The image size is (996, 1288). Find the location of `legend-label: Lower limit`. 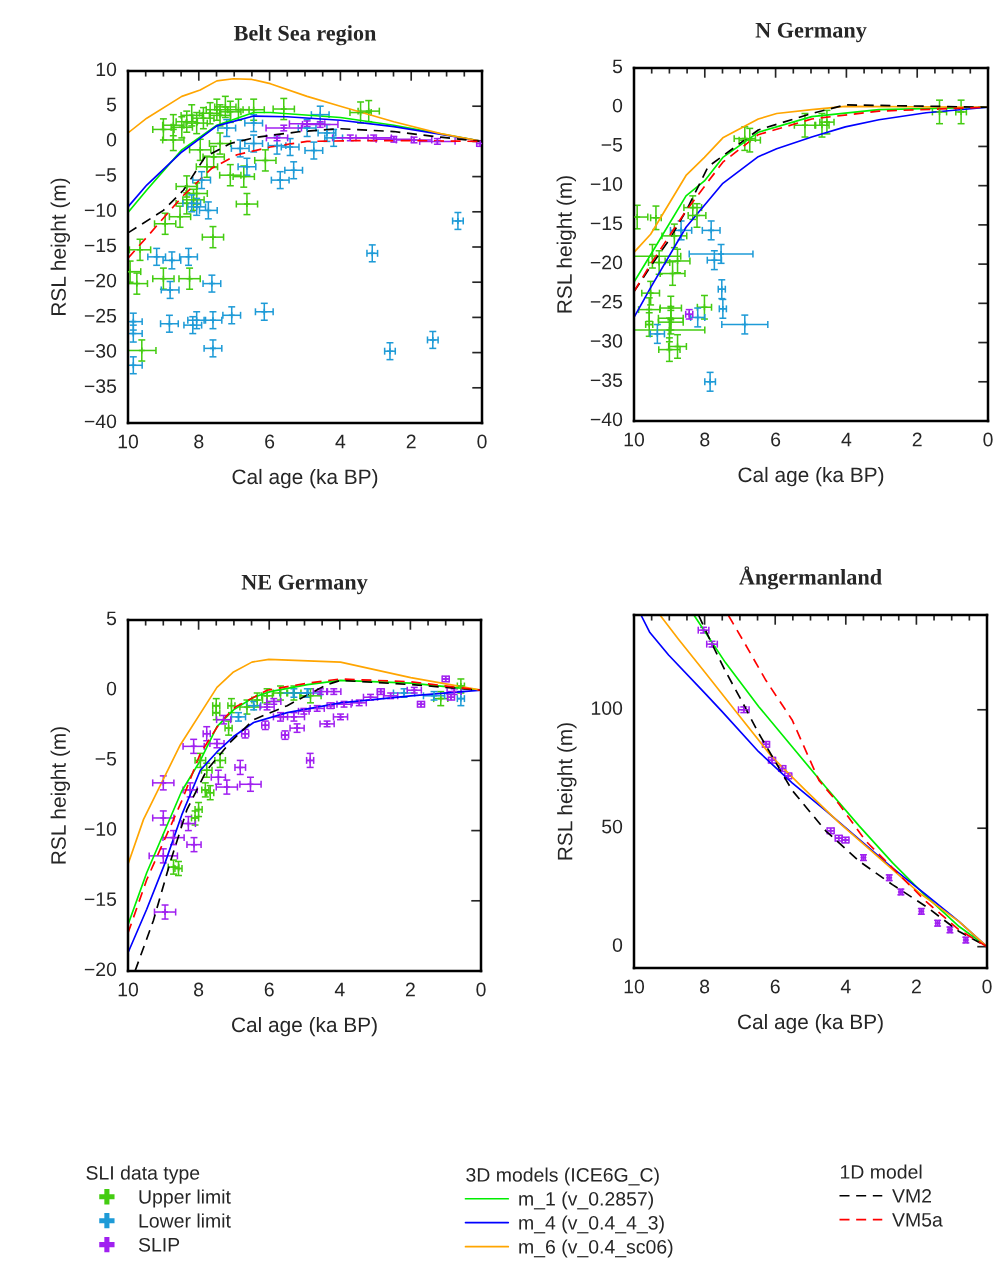

legend-label: Lower limit is located at coordinates (185, 1220).